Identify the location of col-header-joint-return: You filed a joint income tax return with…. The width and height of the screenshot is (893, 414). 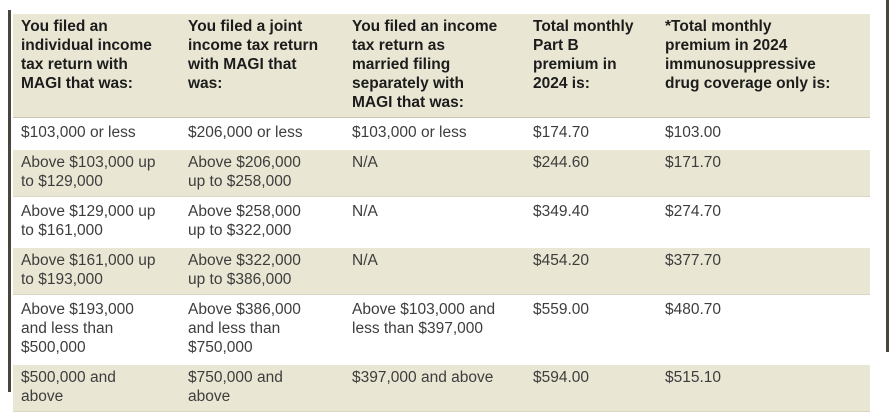
(262, 66).